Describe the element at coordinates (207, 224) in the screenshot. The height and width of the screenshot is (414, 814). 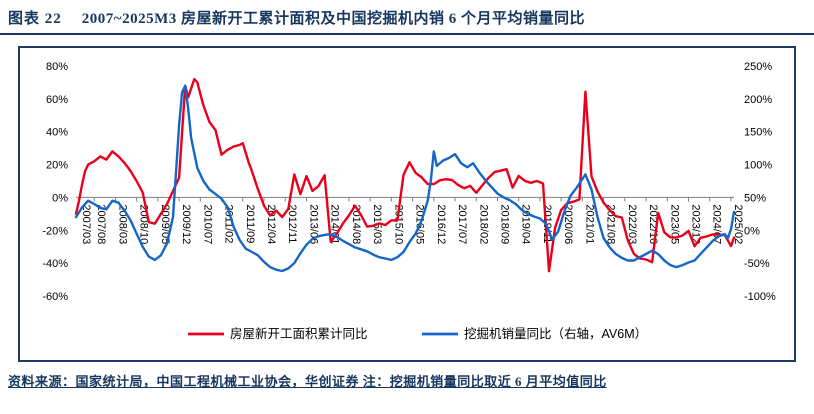
I see `x-tick-label: 2010/07` at that location.